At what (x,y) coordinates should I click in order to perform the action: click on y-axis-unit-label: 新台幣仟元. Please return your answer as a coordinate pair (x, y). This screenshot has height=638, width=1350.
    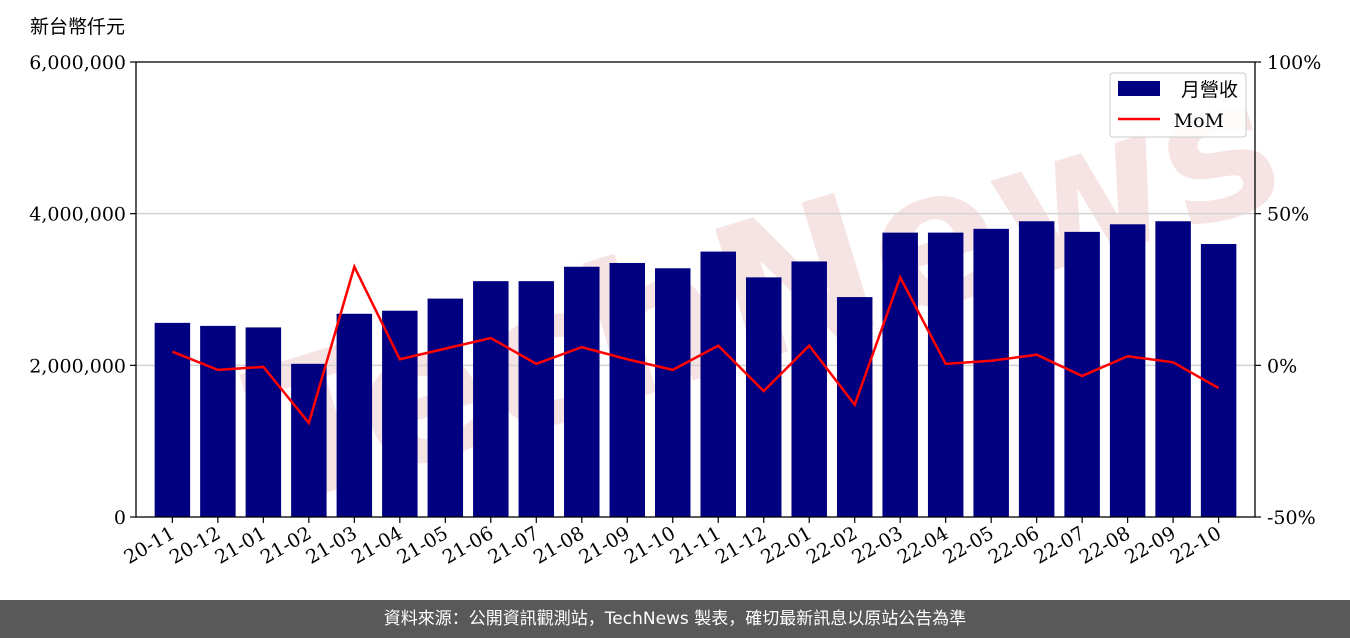
    Looking at the image, I should click on (77, 27).